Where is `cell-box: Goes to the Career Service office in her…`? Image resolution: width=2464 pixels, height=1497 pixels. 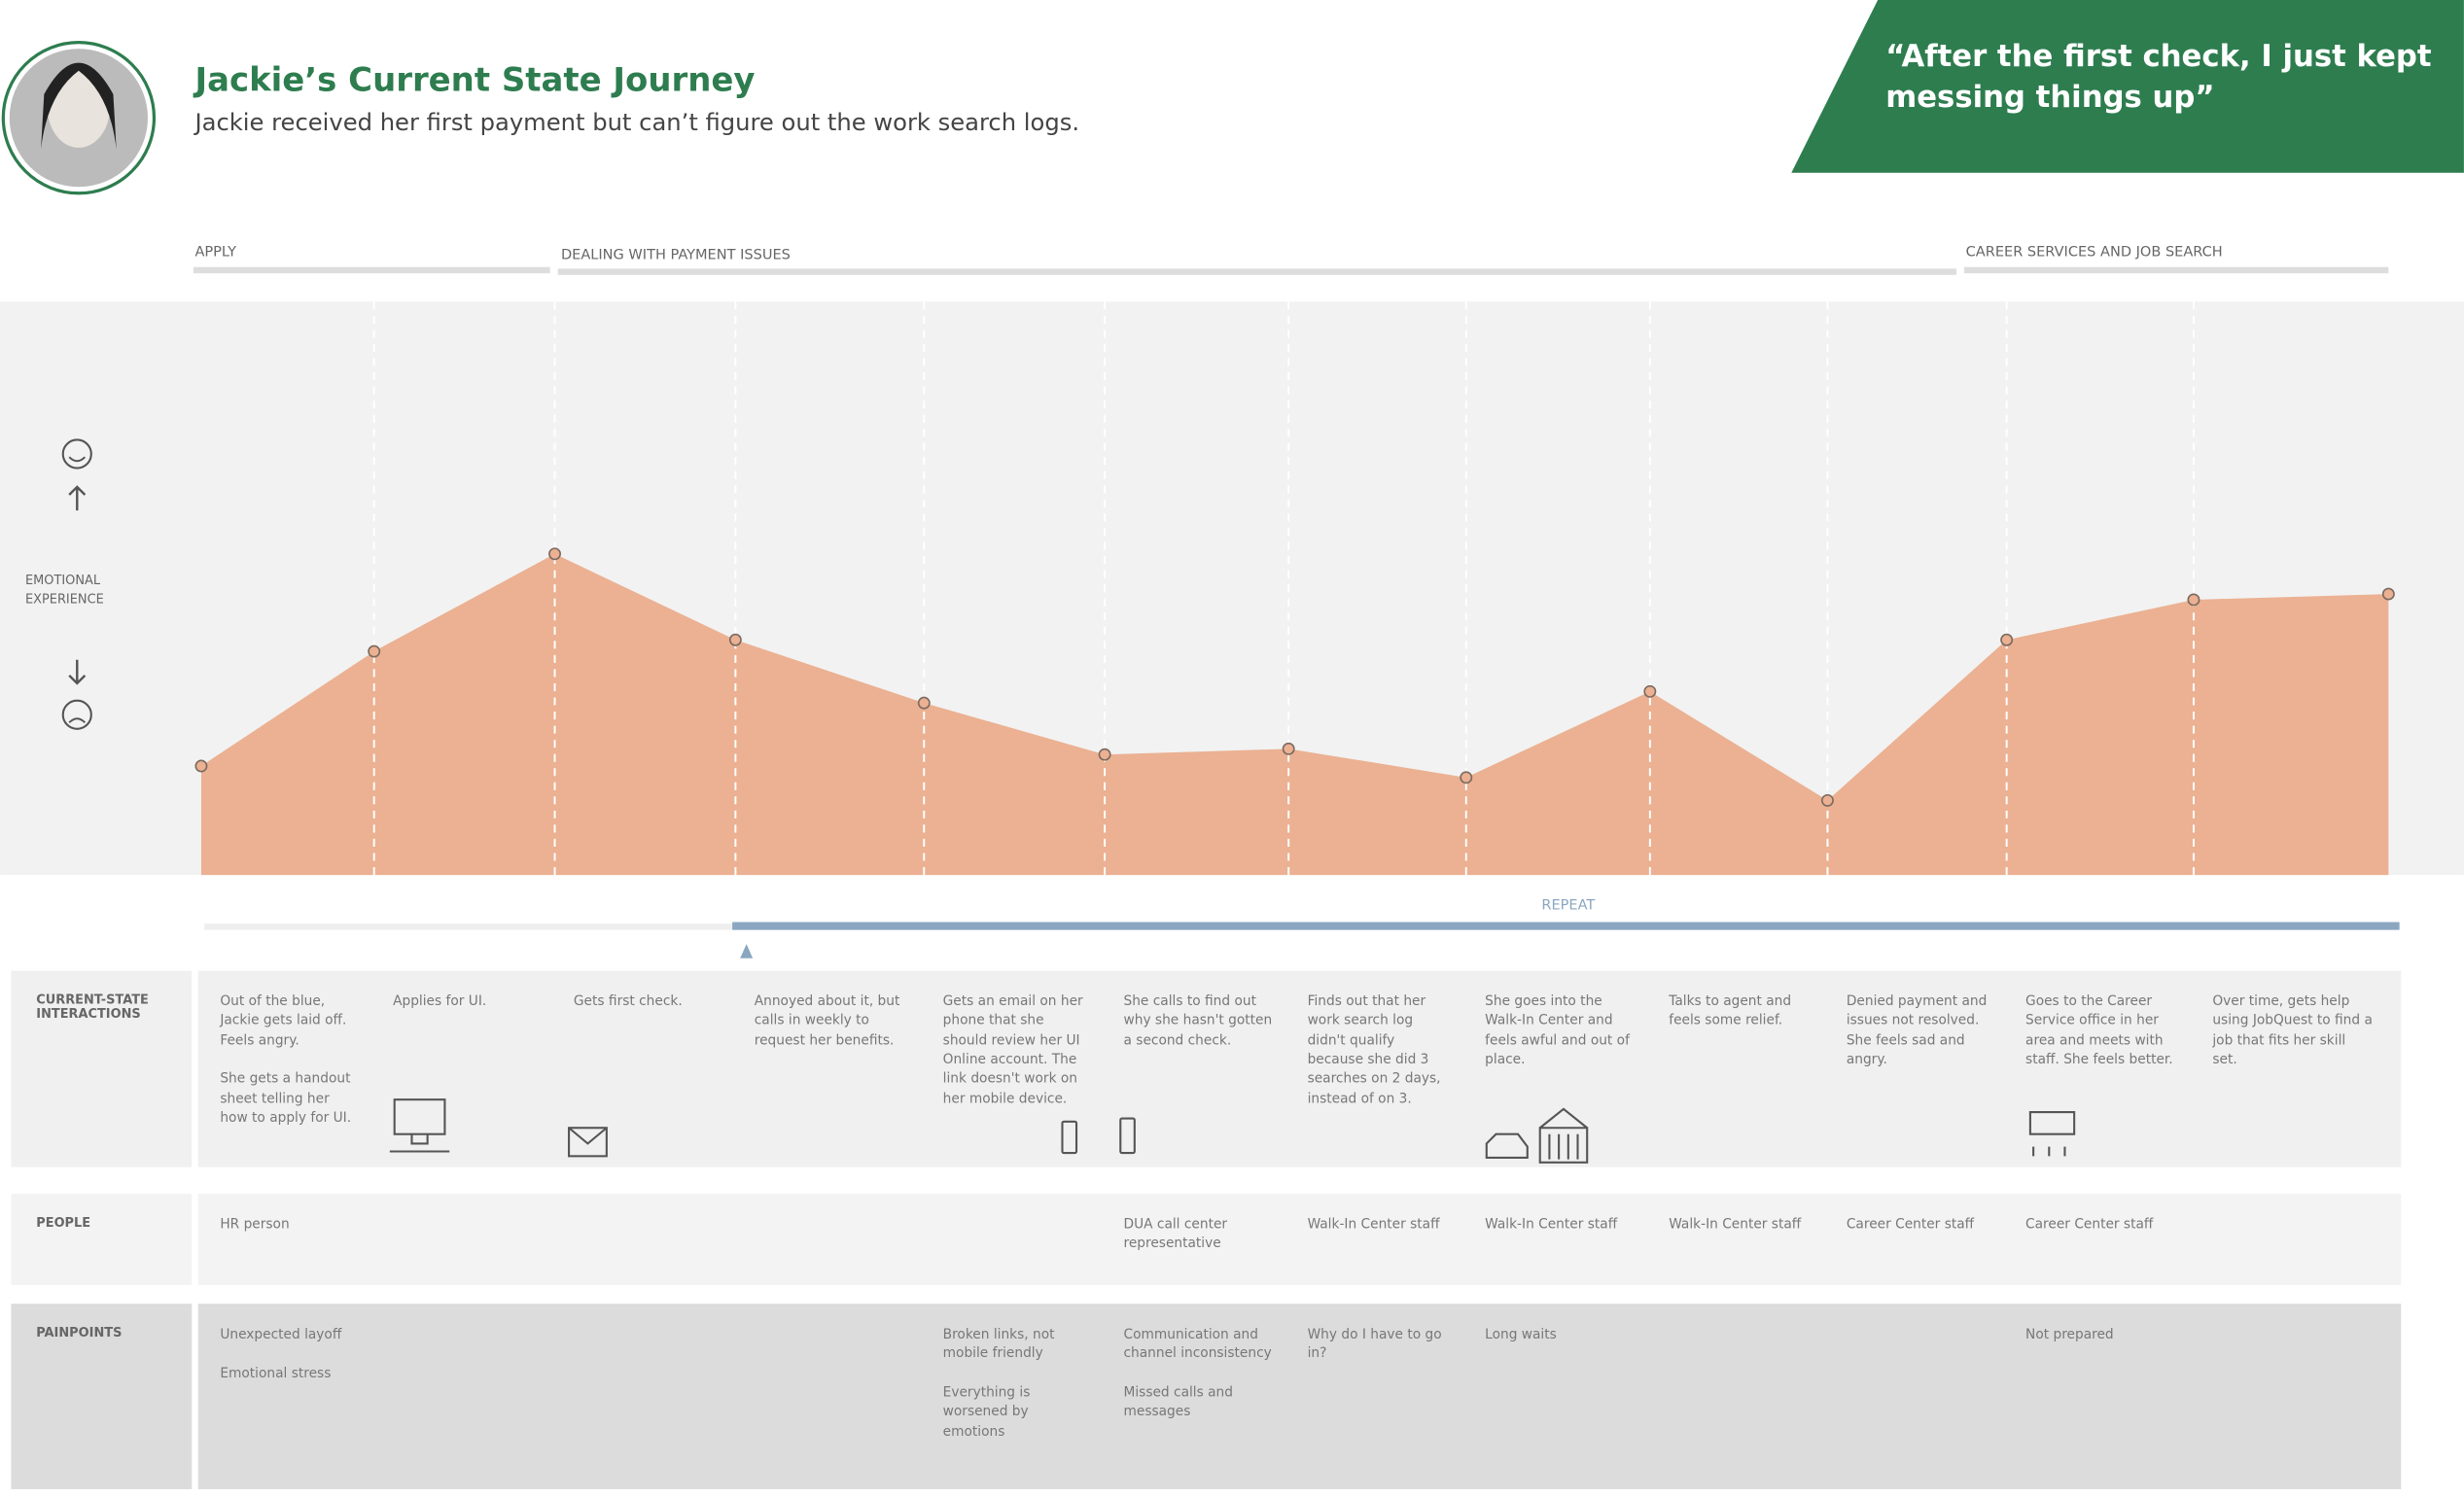
cell-box: Goes to the Career Service office in her… is located at coordinates (2099, 1030).